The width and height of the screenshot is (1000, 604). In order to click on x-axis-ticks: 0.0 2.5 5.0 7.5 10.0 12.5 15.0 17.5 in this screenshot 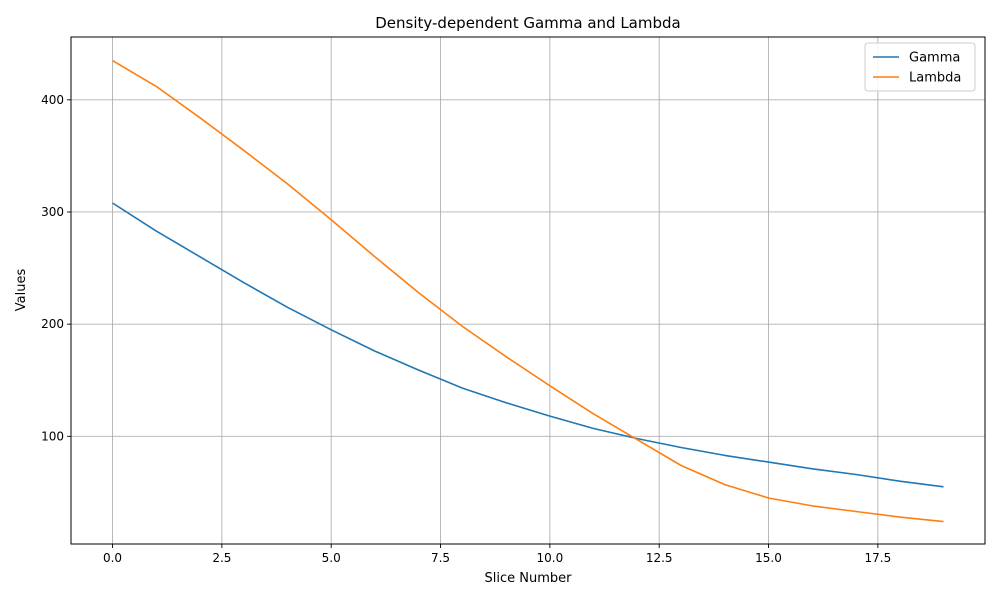, I will do `click(497, 554)`.